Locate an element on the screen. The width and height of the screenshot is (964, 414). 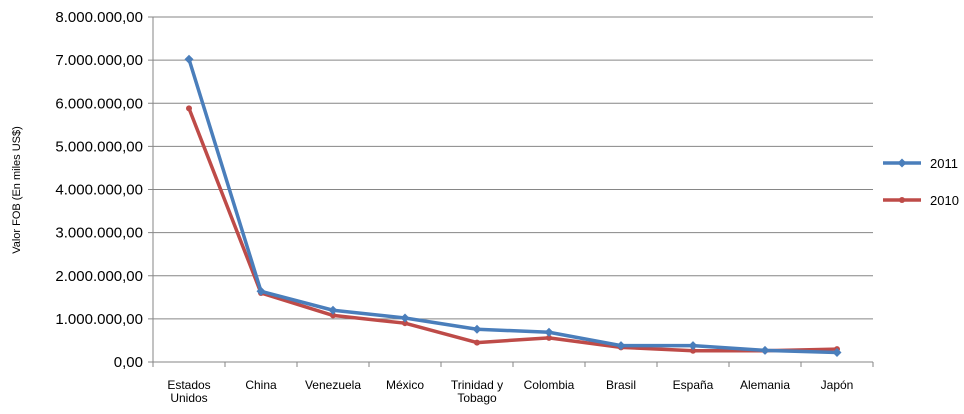
x-tick-label-line: Colombia is located at coordinates (549, 385).